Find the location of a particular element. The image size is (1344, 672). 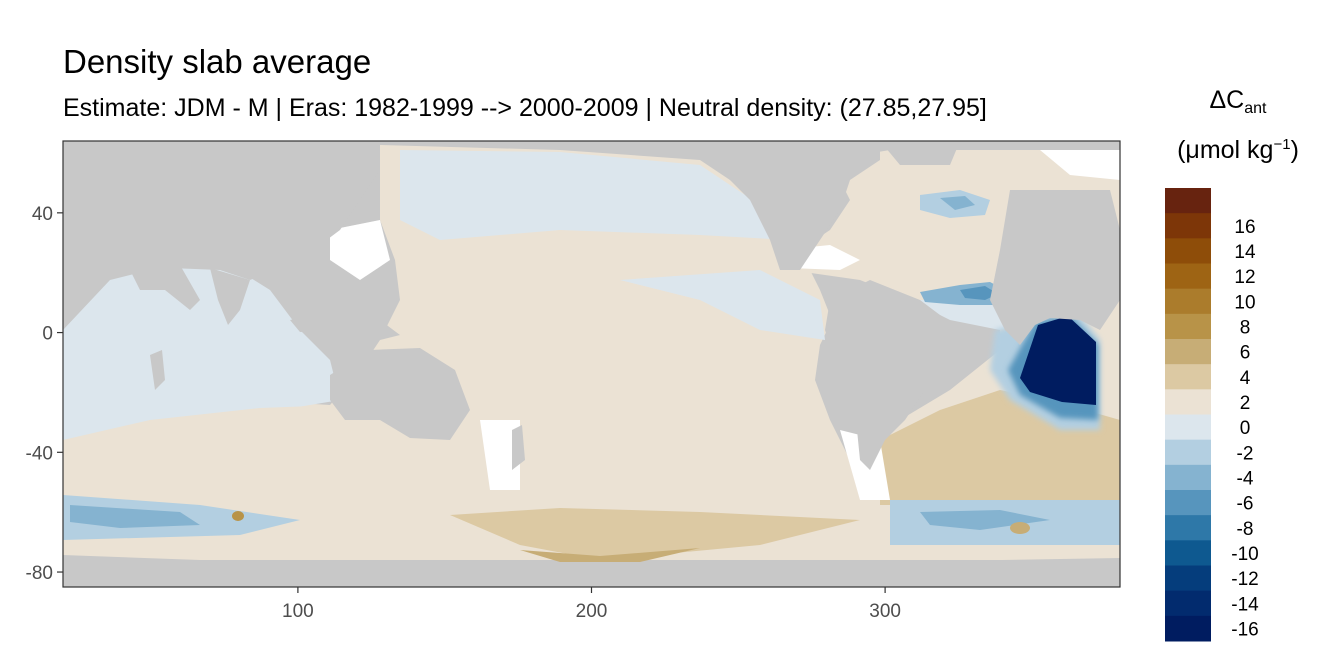

legend-label: 12 is located at coordinates (1244, 277).